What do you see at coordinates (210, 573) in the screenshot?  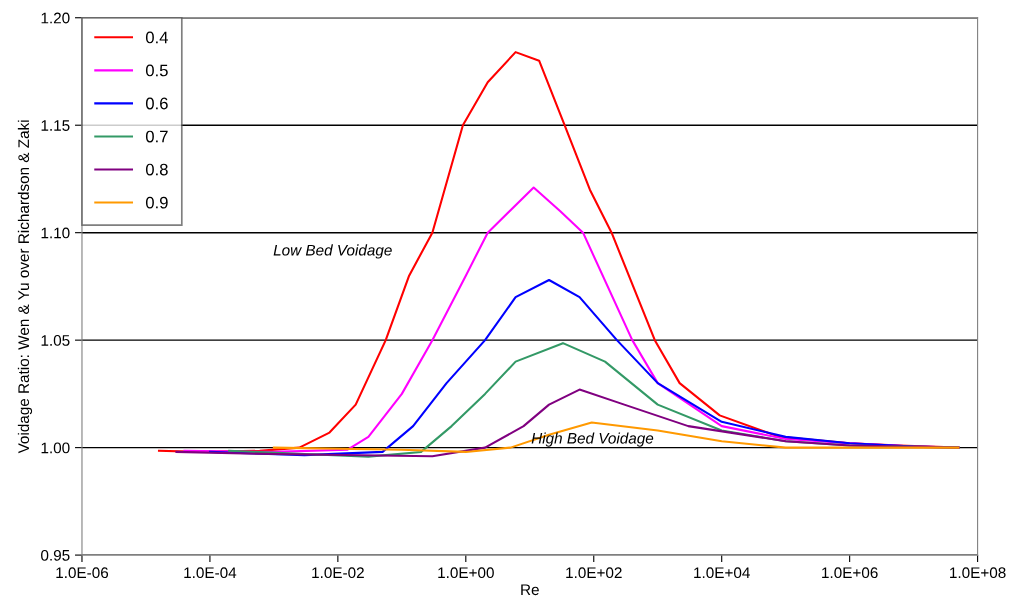 I see `x-tick-label: 1.0E-04` at bounding box center [210, 573].